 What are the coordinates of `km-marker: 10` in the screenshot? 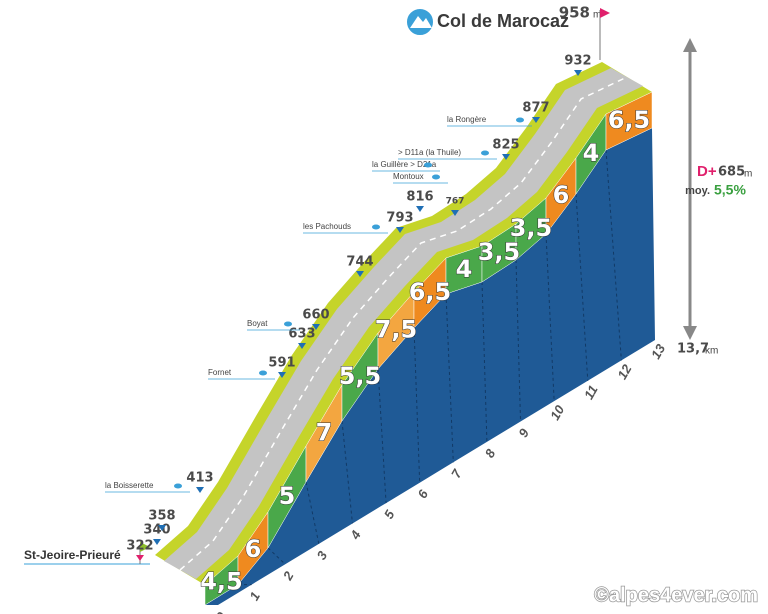 It's located at (557, 412).